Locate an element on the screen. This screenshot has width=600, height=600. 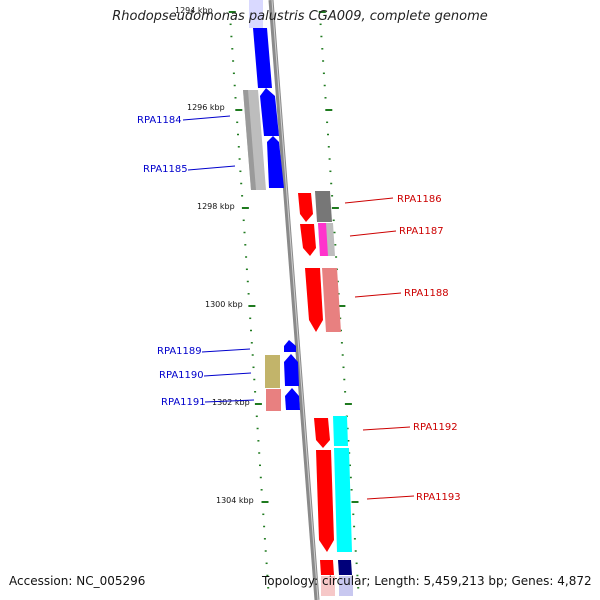
gene-block-rpa1186 is located at coordinates (323, 206).